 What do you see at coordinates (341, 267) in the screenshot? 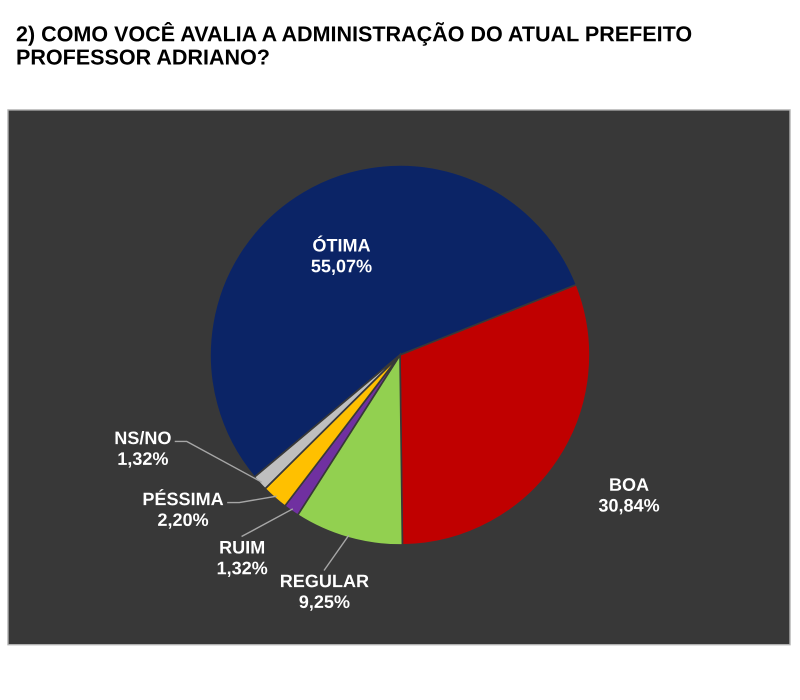
I see `data-label: 55,07%` at bounding box center [341, 267].